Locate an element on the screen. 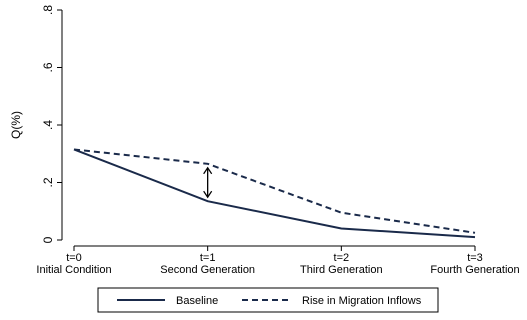 This screenshot has width=527, height=320. x-tick-sublabel: Second Generation is located at coordinates (207, 270).